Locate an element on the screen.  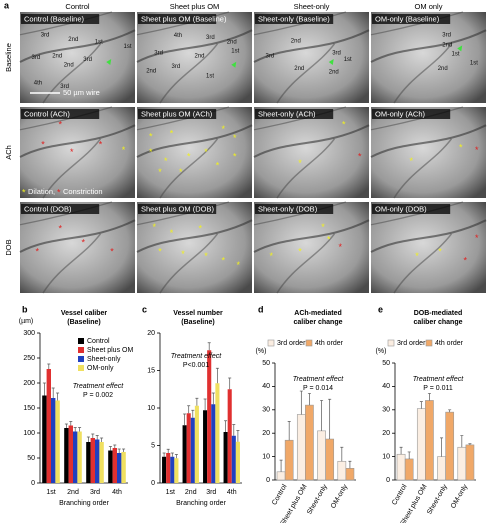
chart-title: (Baseline) is located at coordinates (197, 322).